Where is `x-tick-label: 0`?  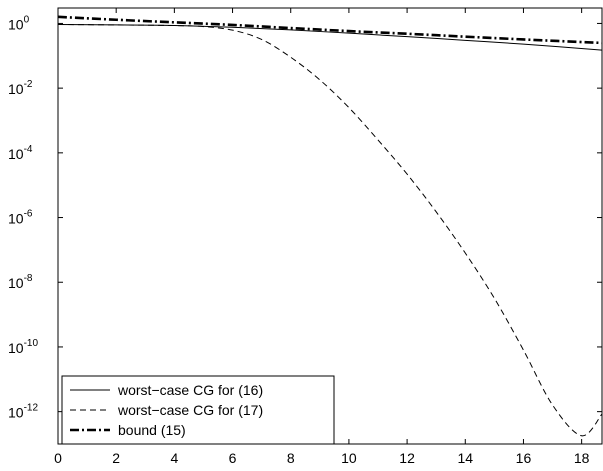 x-tick-label: 0 is located at coordinates (58, 458).